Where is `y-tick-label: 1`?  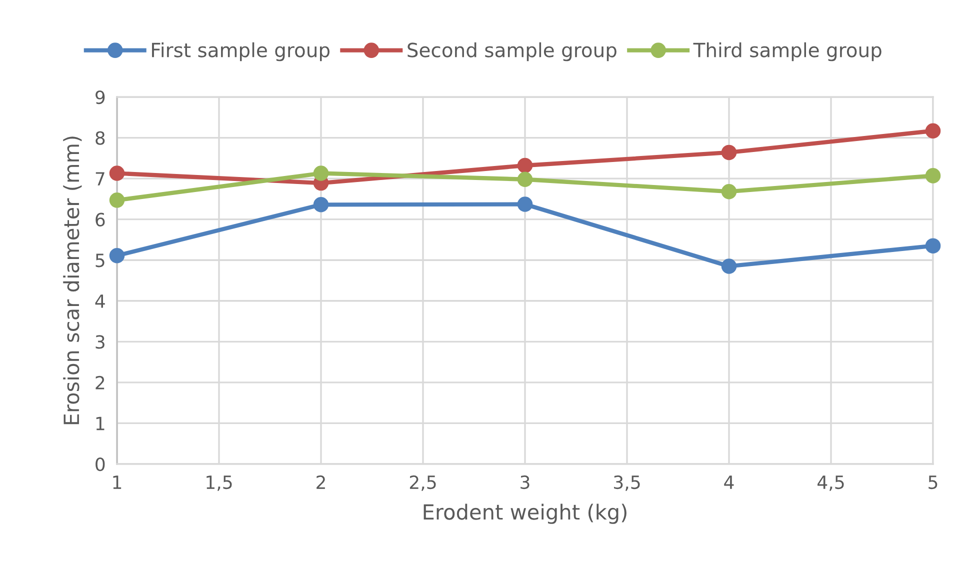 y-tick-label: 1 is located at coordinates (100, 423).